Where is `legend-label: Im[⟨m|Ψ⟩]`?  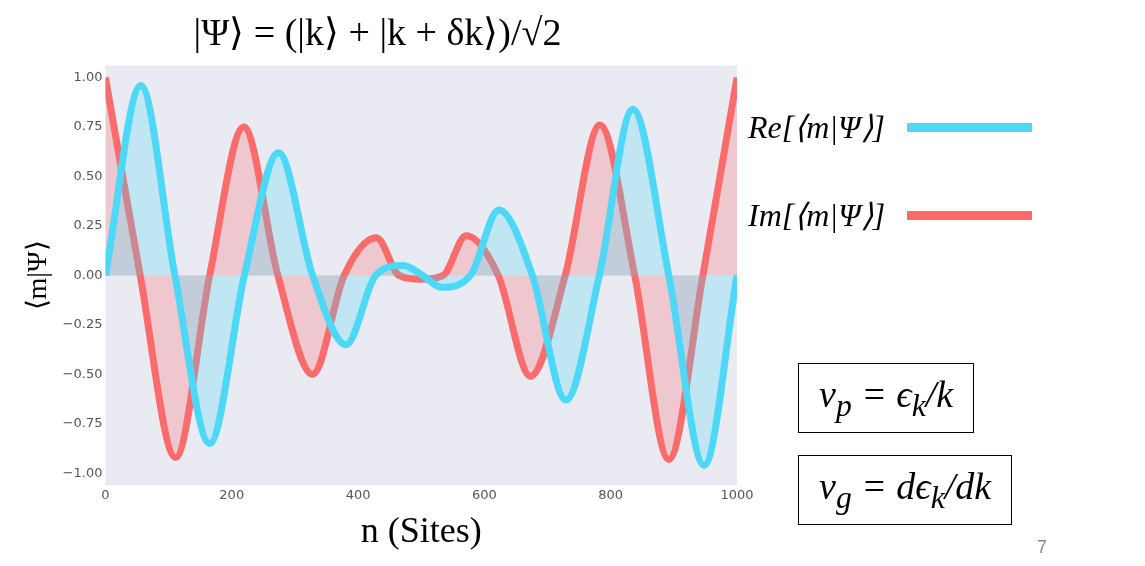 legend-label: Im[⟨m|Ψ⟩] is located at coordinates (817, 215).